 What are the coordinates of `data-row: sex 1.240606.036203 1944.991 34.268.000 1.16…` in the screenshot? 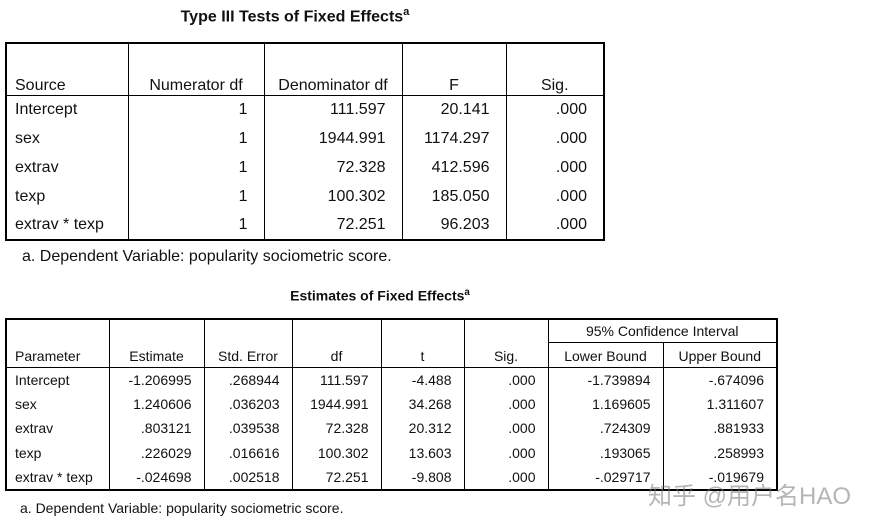 It's located at (391, 403).